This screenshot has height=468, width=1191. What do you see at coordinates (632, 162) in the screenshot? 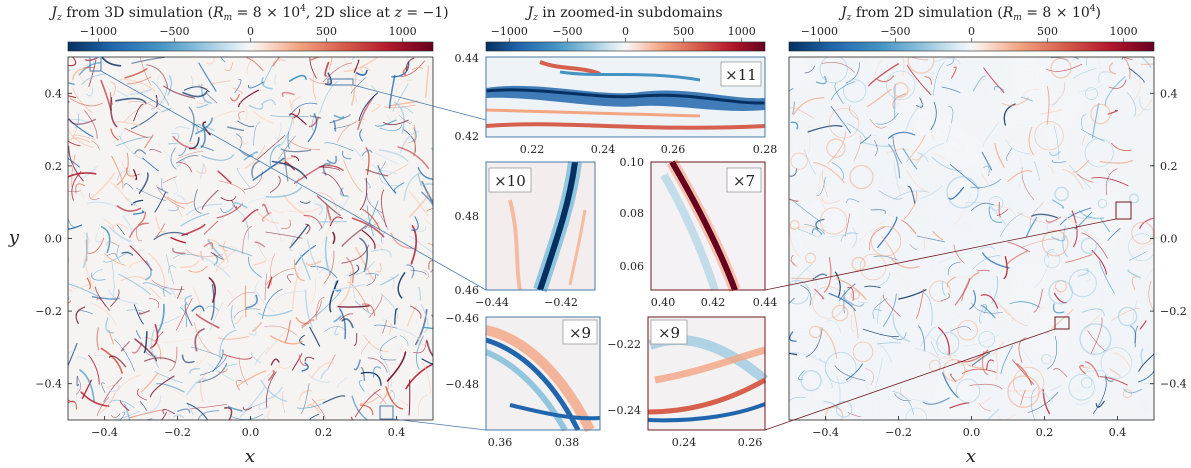
I see `inset-y-tick-label: 0.10` at bounding box center [632, 162].